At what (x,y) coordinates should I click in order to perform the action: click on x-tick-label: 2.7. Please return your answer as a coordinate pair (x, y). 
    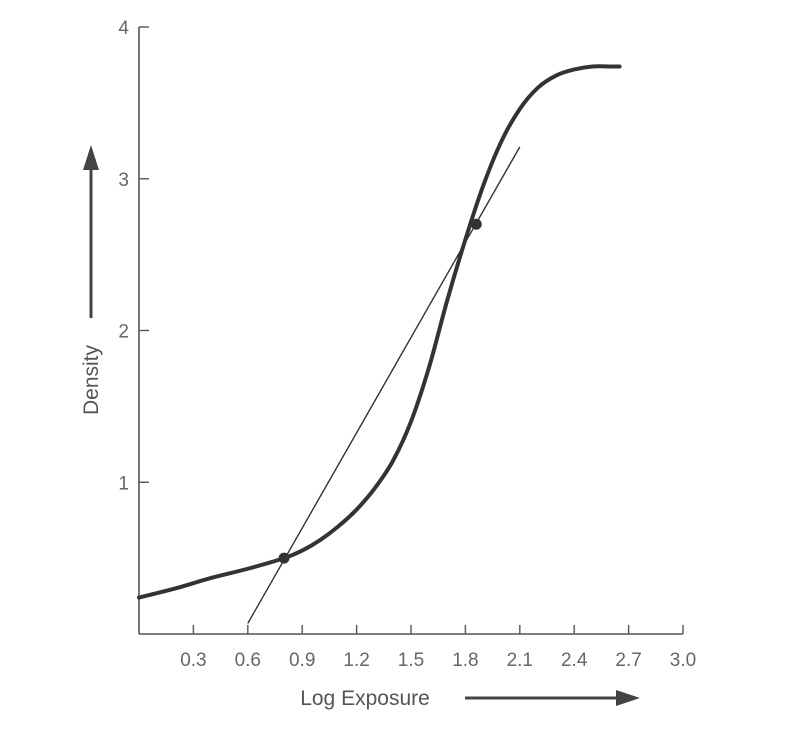
    Looking at the image, I should click on (628, 660).